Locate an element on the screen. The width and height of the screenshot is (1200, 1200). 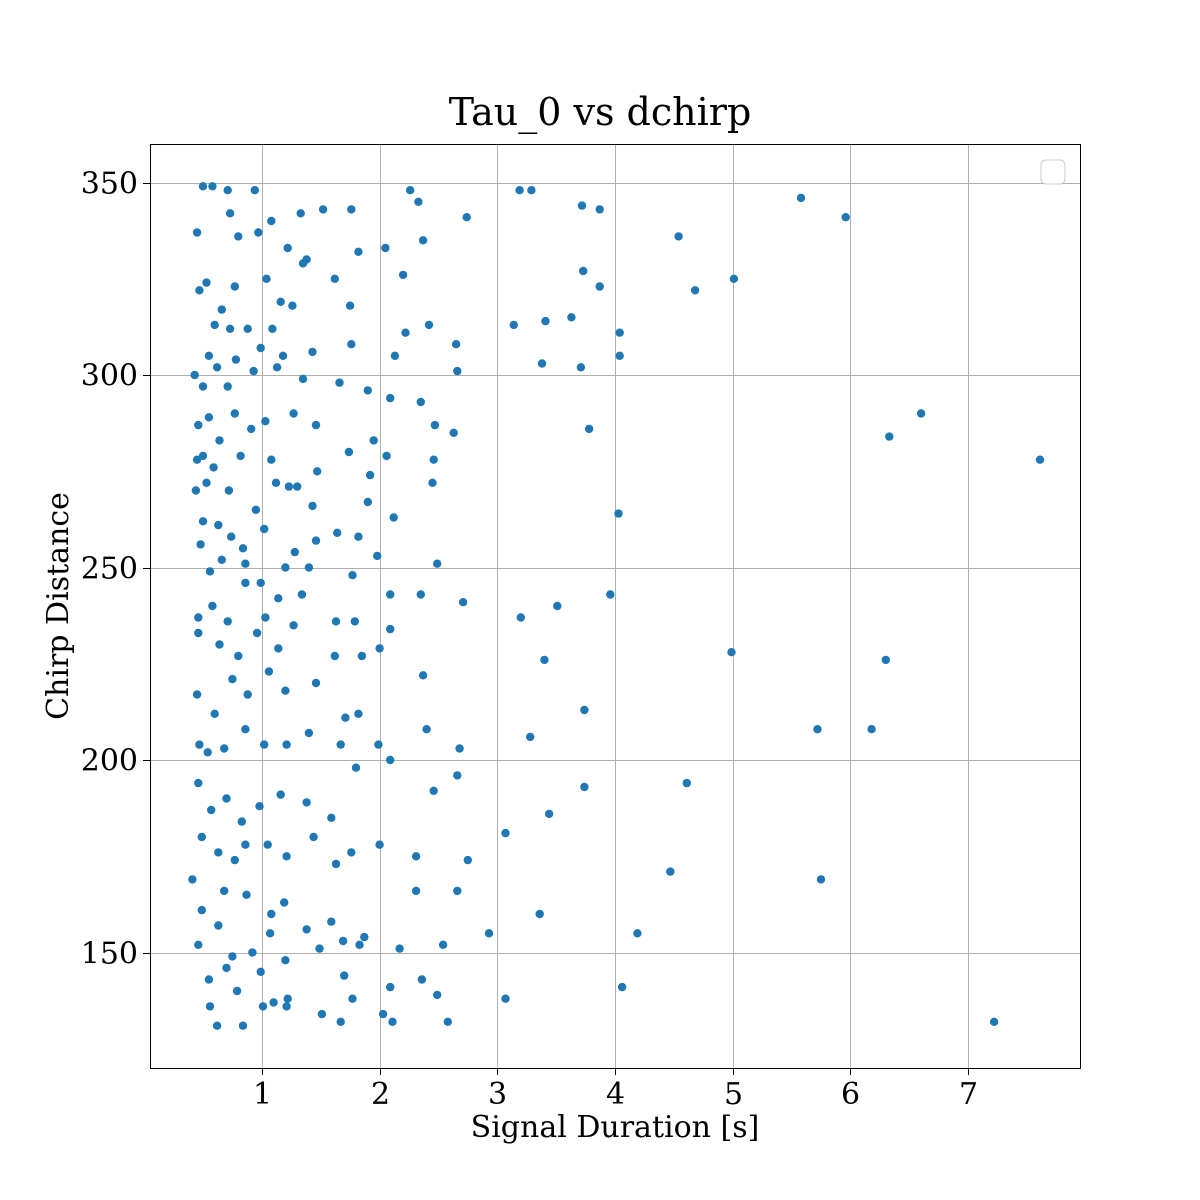
x-tick-label: 5 is located at coordinates (733, 1094).